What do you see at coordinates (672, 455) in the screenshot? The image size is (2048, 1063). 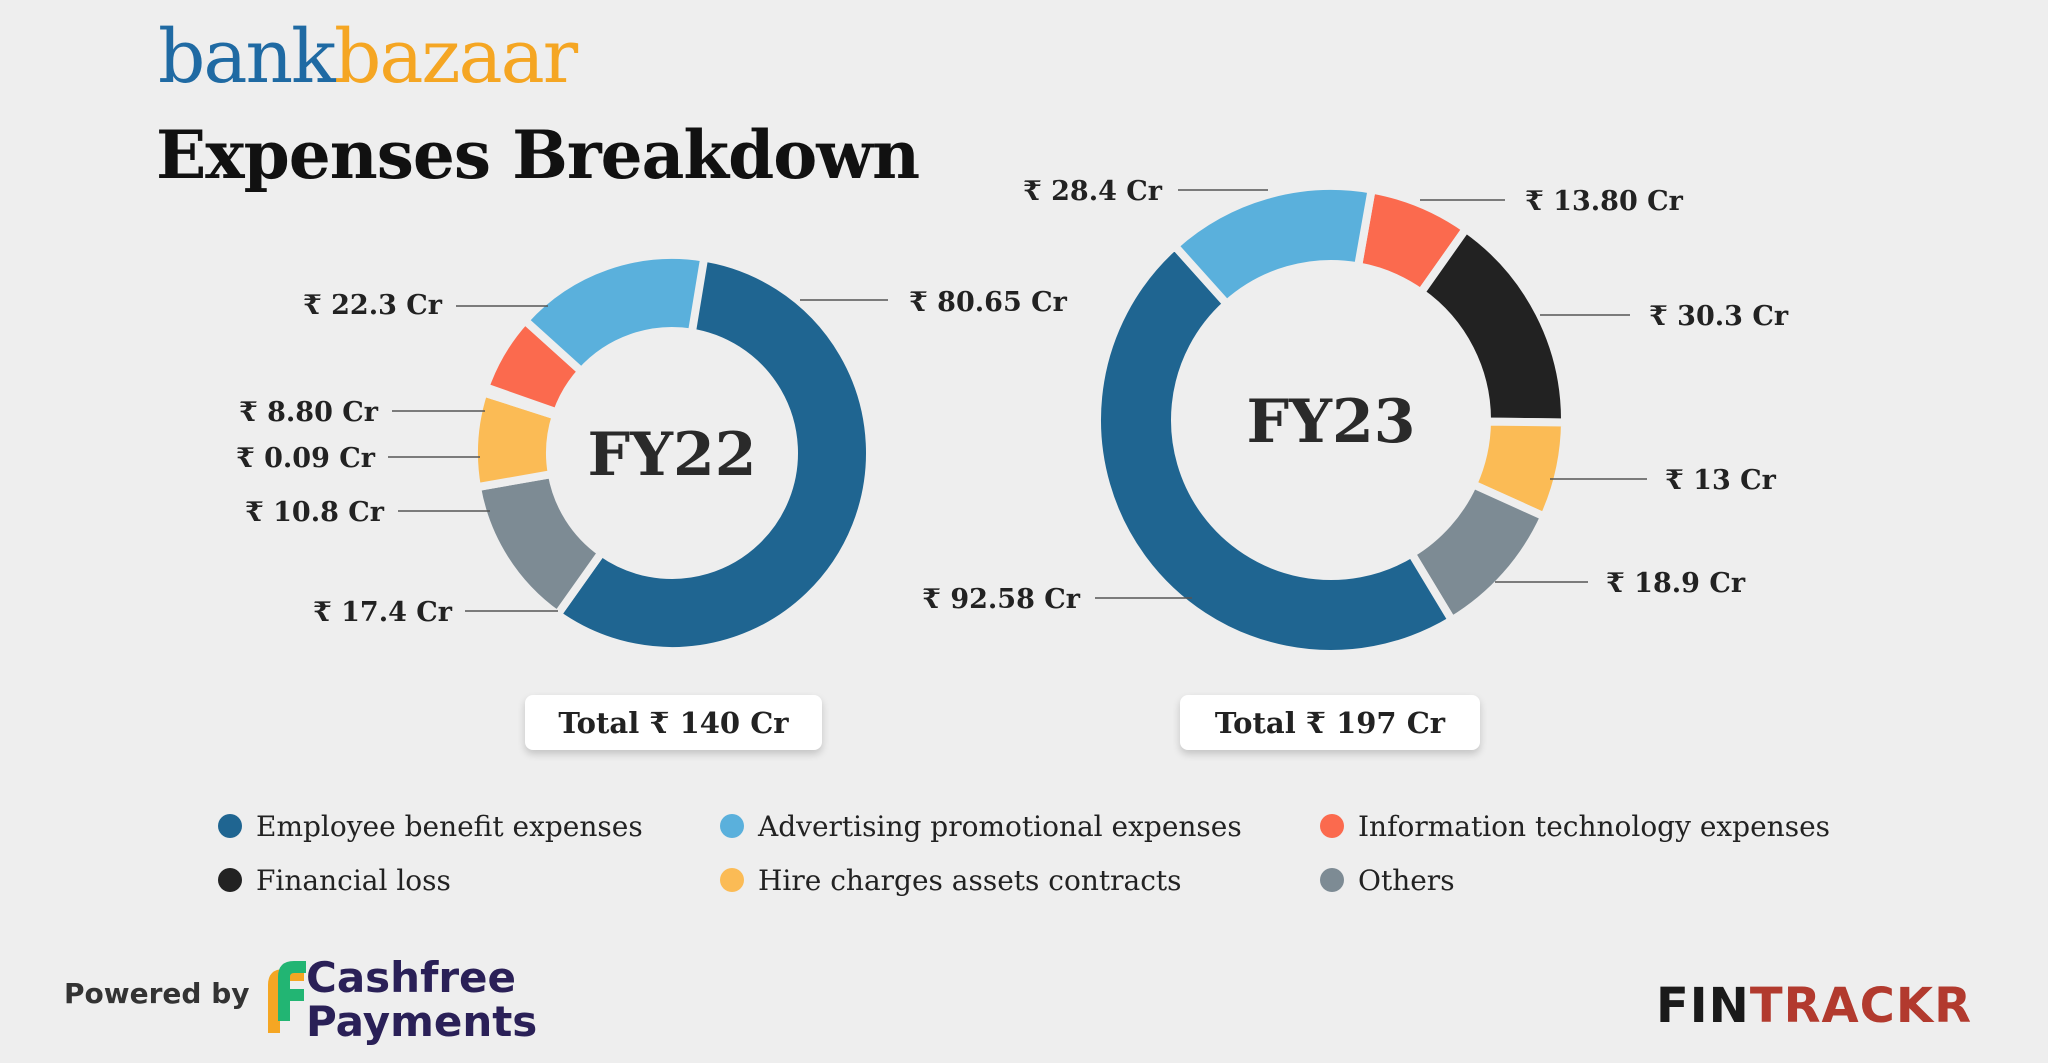 I see `fy22-center-label: FY22` at bounding box center [672, 455].